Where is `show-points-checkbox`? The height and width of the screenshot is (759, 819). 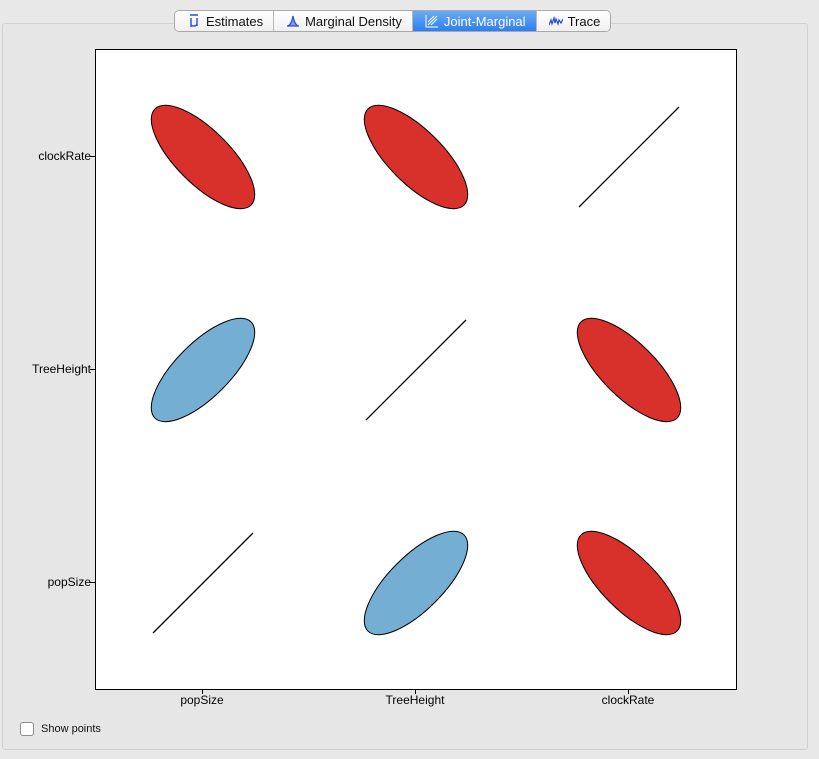
show-points-checkbox is located at coordinates (27, 729).